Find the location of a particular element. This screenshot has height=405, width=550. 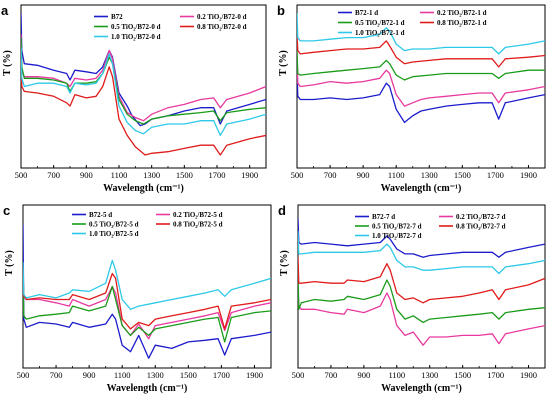

legend-label: B72-1 d is located at coordinates (366, 13).